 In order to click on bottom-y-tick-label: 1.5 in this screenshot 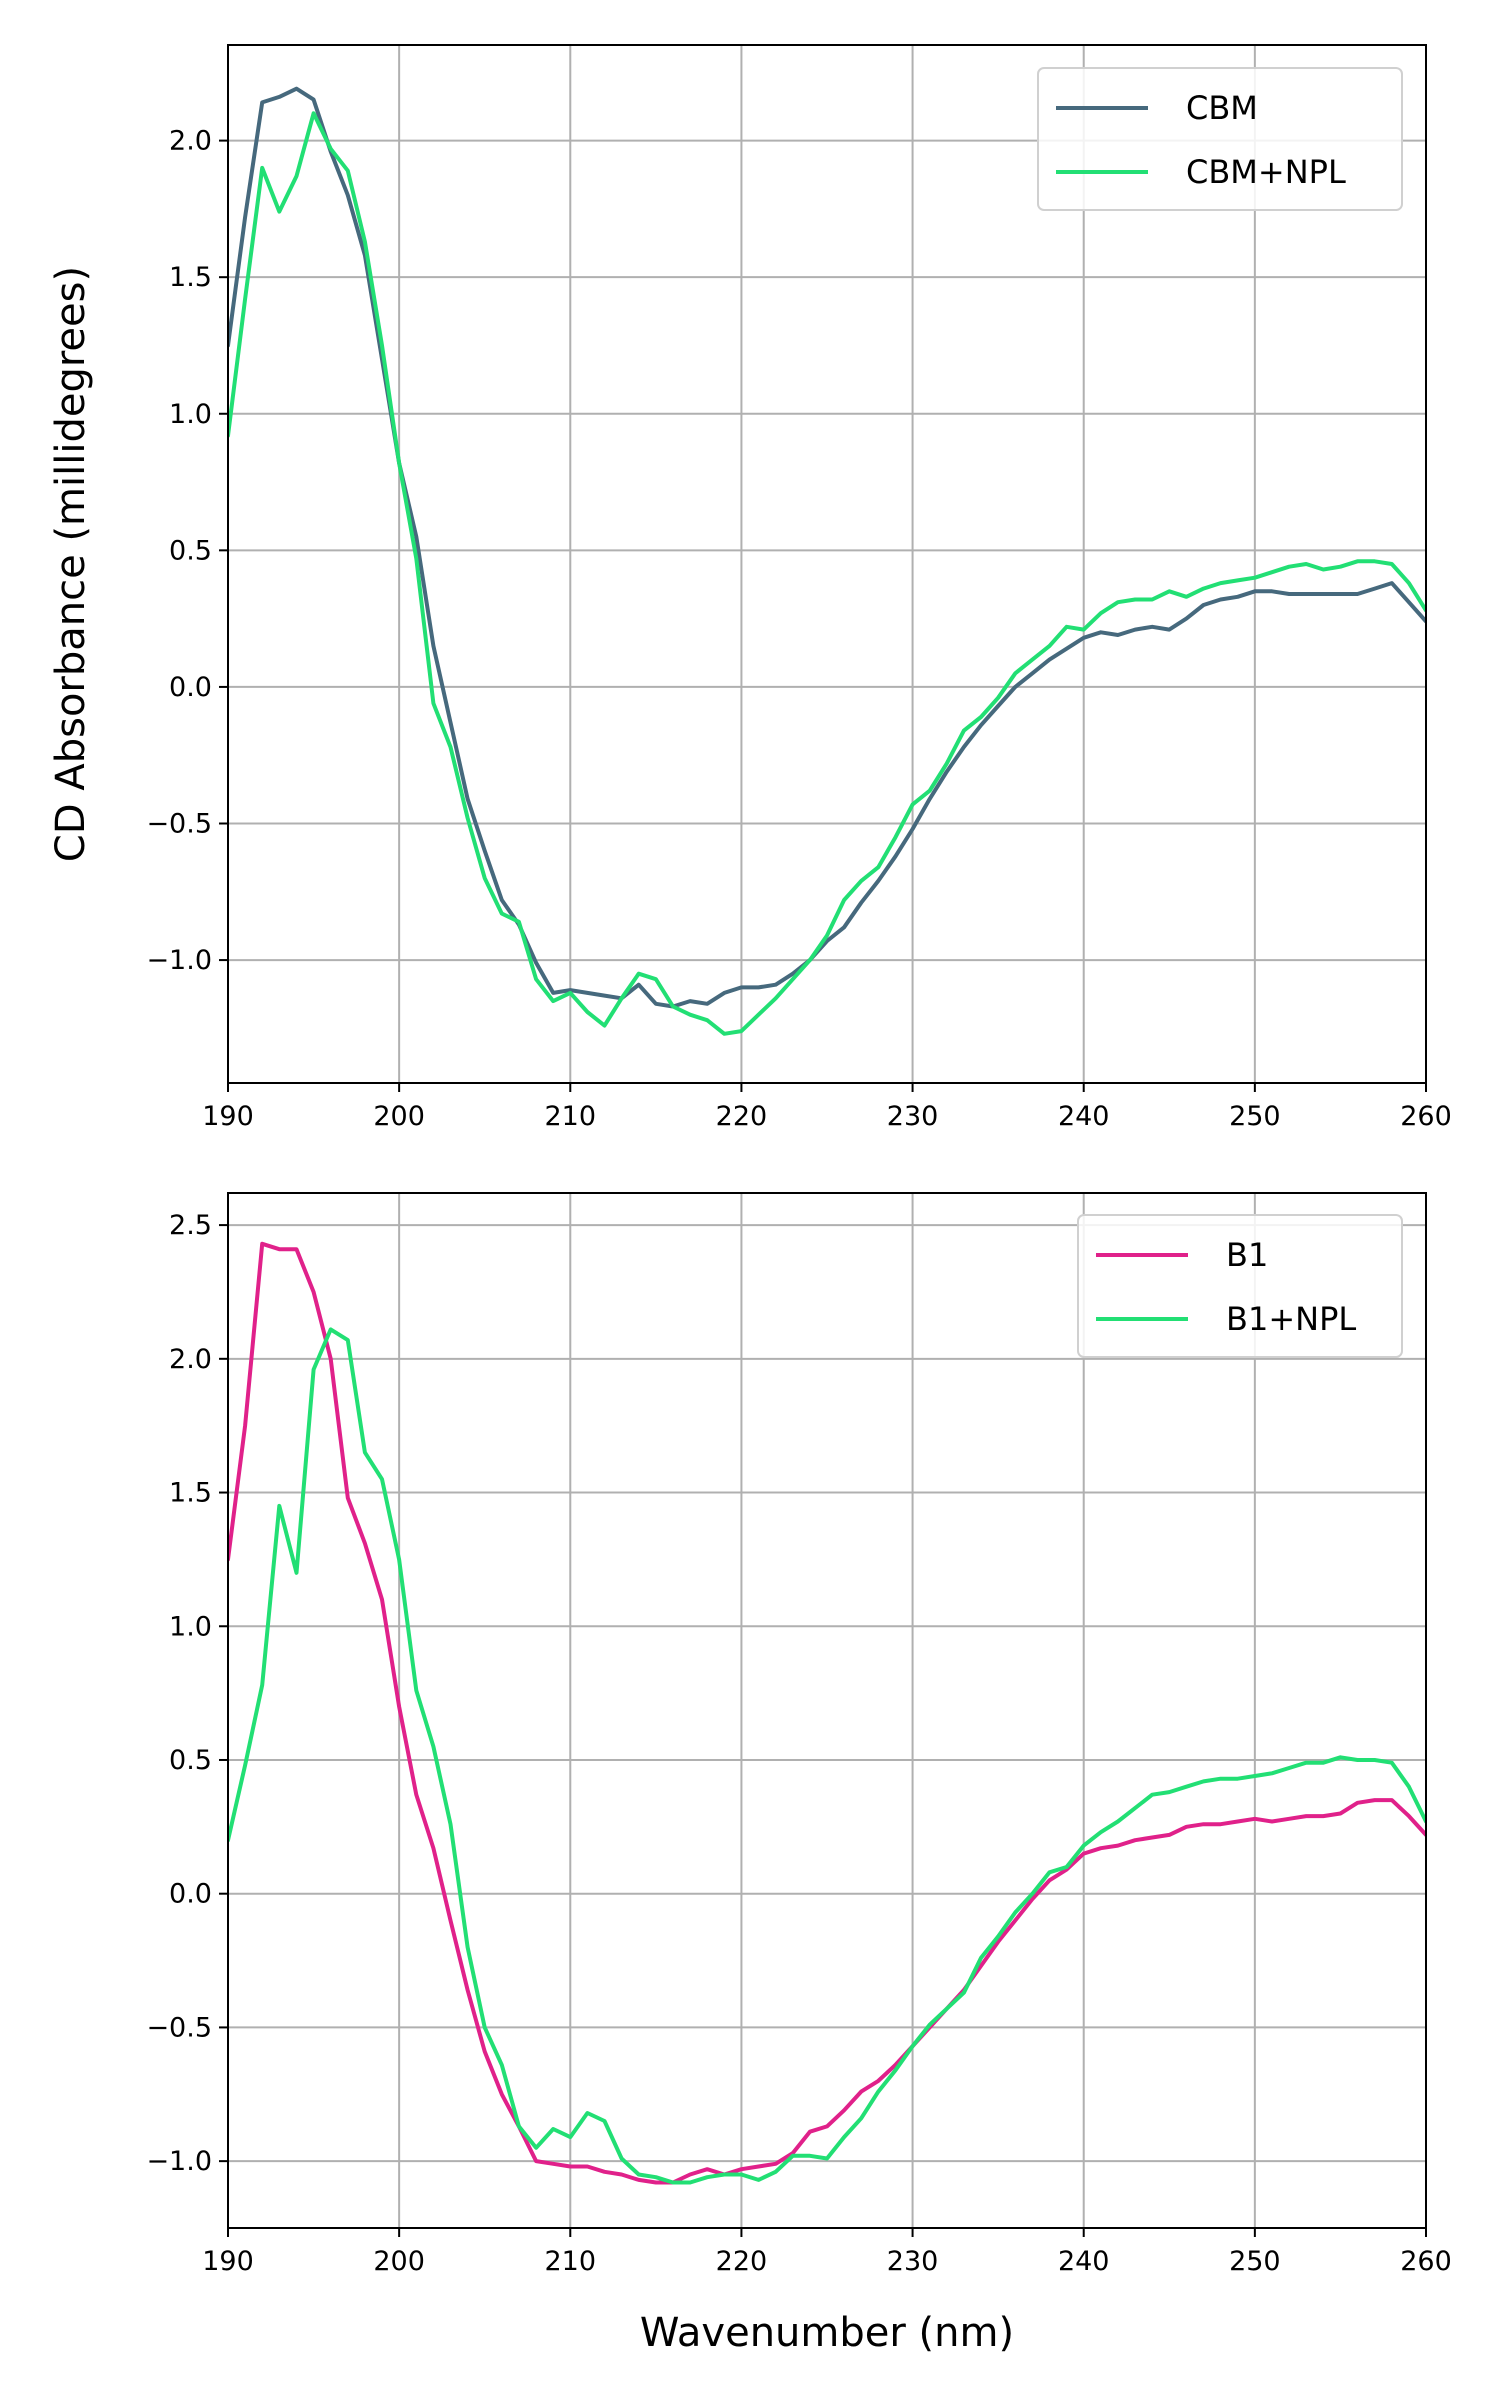, I will do `click(190, 1493)`.